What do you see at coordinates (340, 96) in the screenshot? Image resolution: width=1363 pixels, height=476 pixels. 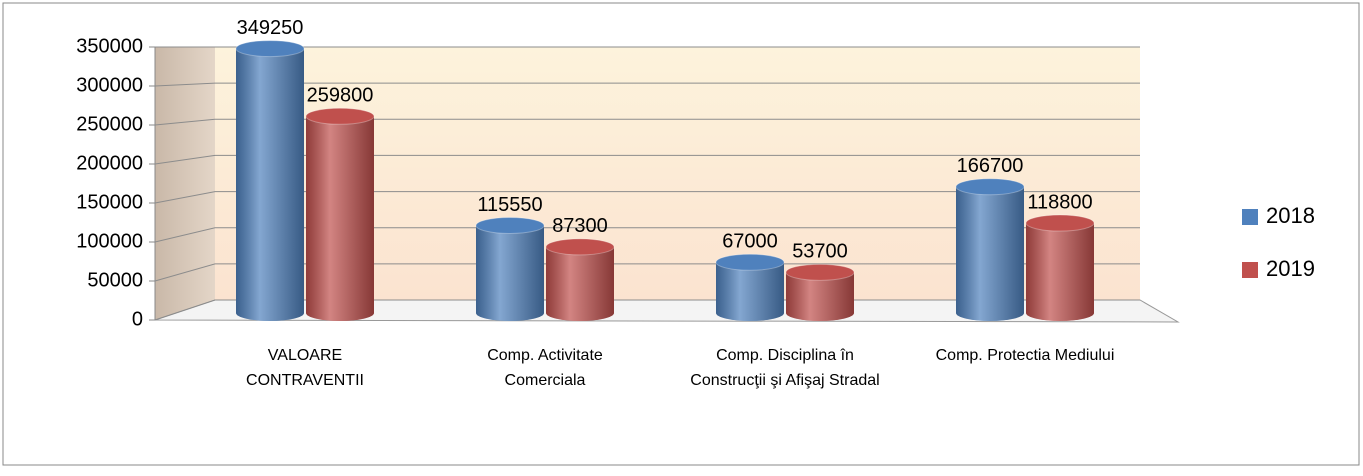 I see `data-label: 259800` at bounding box center [340, 96].